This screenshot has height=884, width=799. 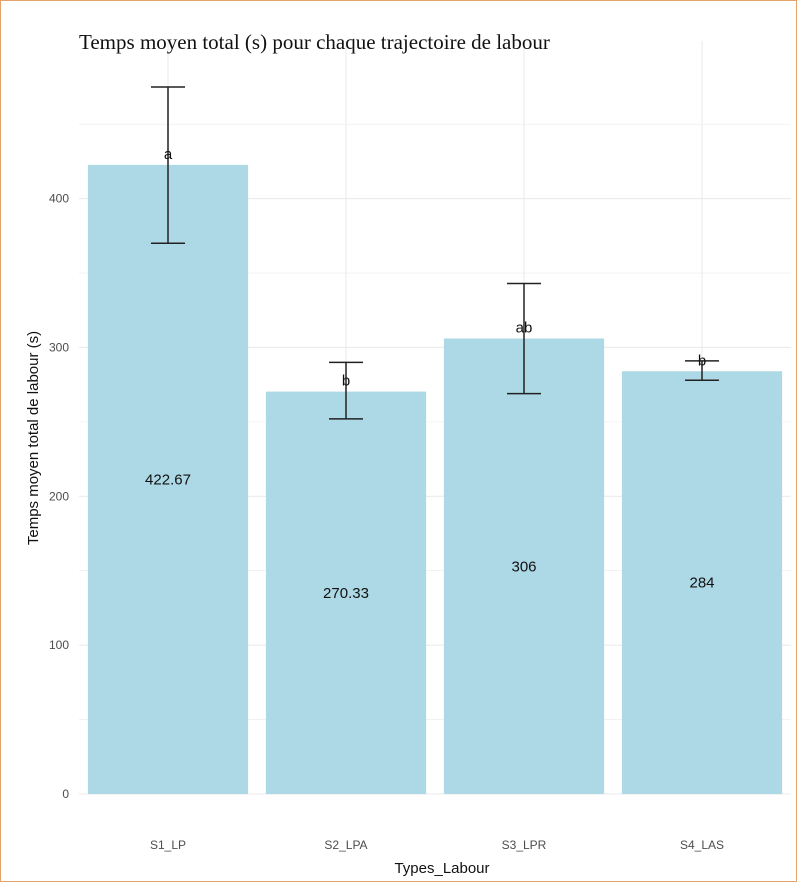 What do you see at coordinates (168, 845) in the screenshot?
I see `x-tick-label: S1_LP` at bounding box center [168, 845].